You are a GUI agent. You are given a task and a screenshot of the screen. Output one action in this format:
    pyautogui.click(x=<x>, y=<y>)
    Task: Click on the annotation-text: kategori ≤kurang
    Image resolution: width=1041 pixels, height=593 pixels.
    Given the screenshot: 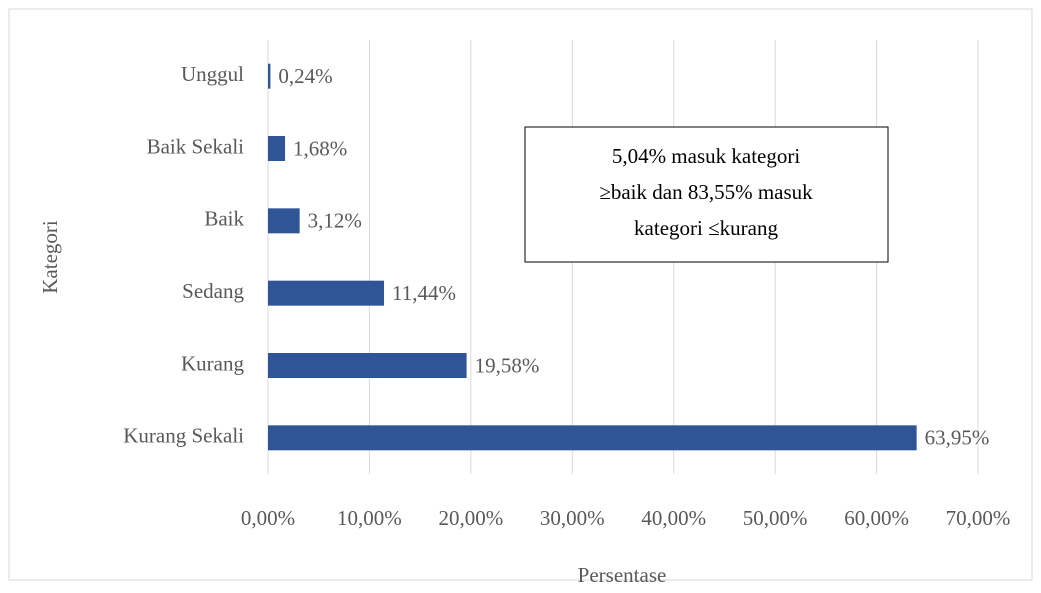 What is the action you would take?
    pyautogui.click(x=706, y=228)
    